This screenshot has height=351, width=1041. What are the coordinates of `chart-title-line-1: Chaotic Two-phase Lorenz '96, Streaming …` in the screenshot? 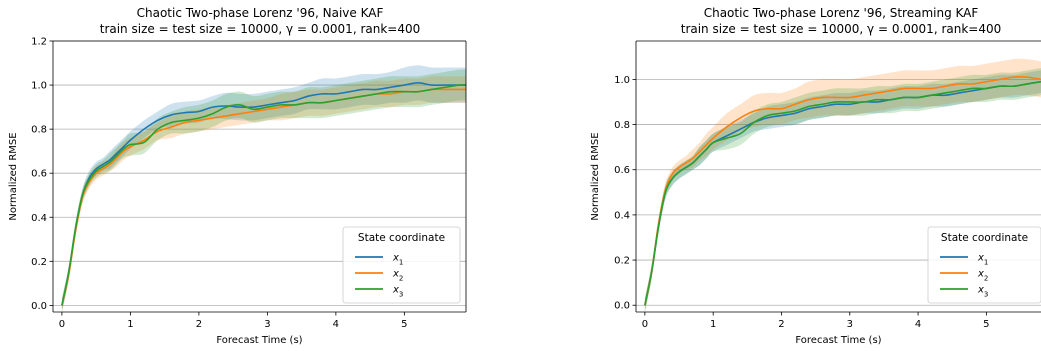 It's located at (841, 13).